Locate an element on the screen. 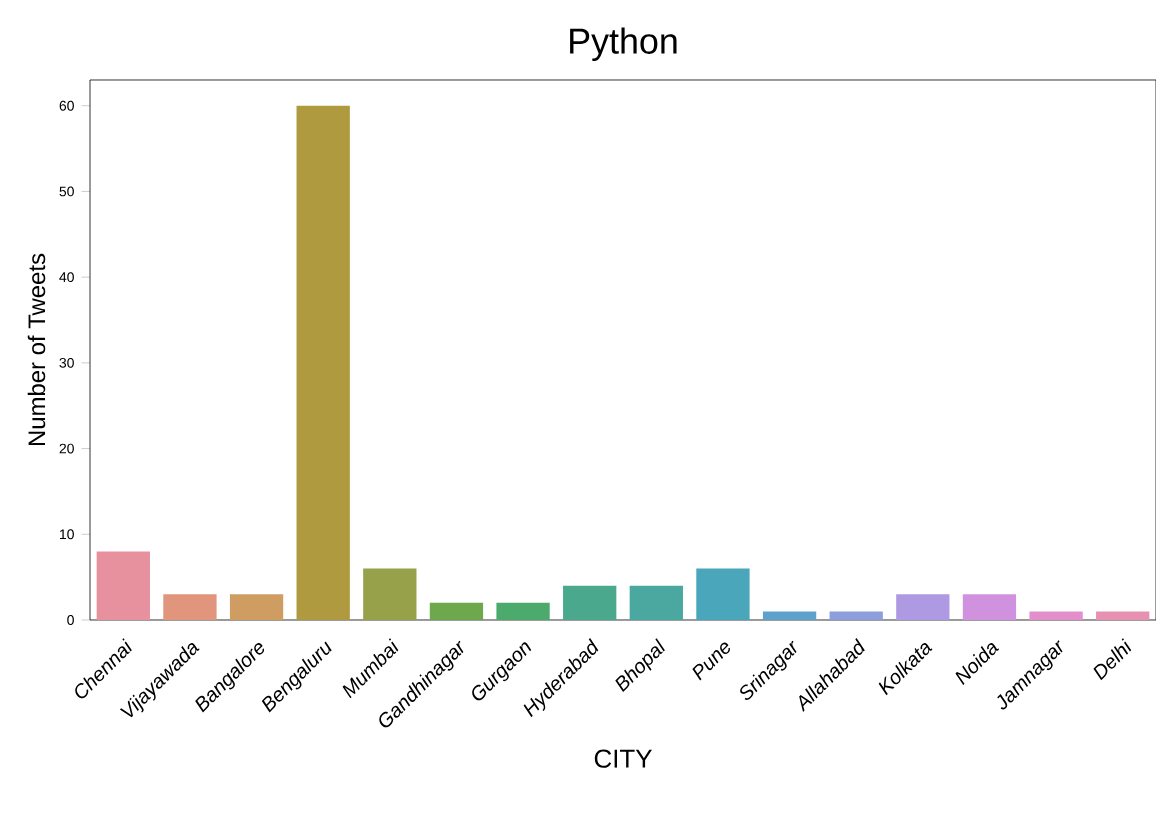 The width and height of the screenshot is (1156, 828). chart-title: Python is located at coordinates (623, 44).